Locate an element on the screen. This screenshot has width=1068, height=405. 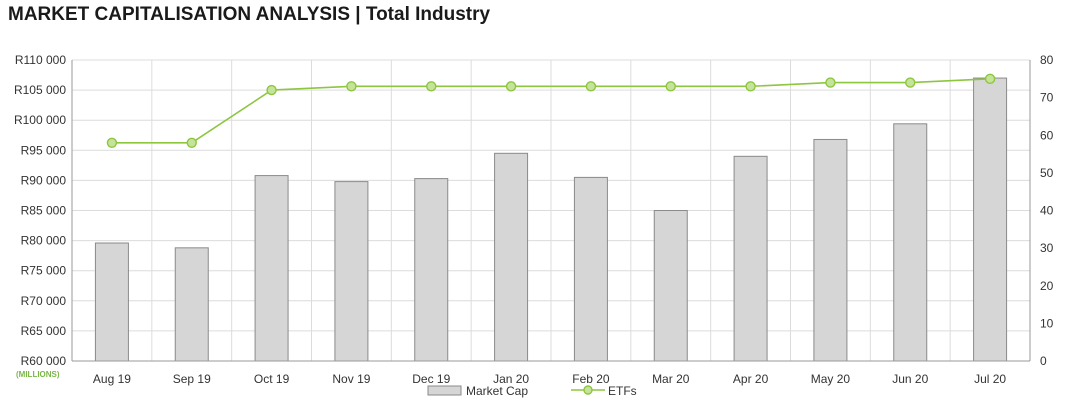
x-tick-label: Oct 19 is located at coordinates (272, 379).